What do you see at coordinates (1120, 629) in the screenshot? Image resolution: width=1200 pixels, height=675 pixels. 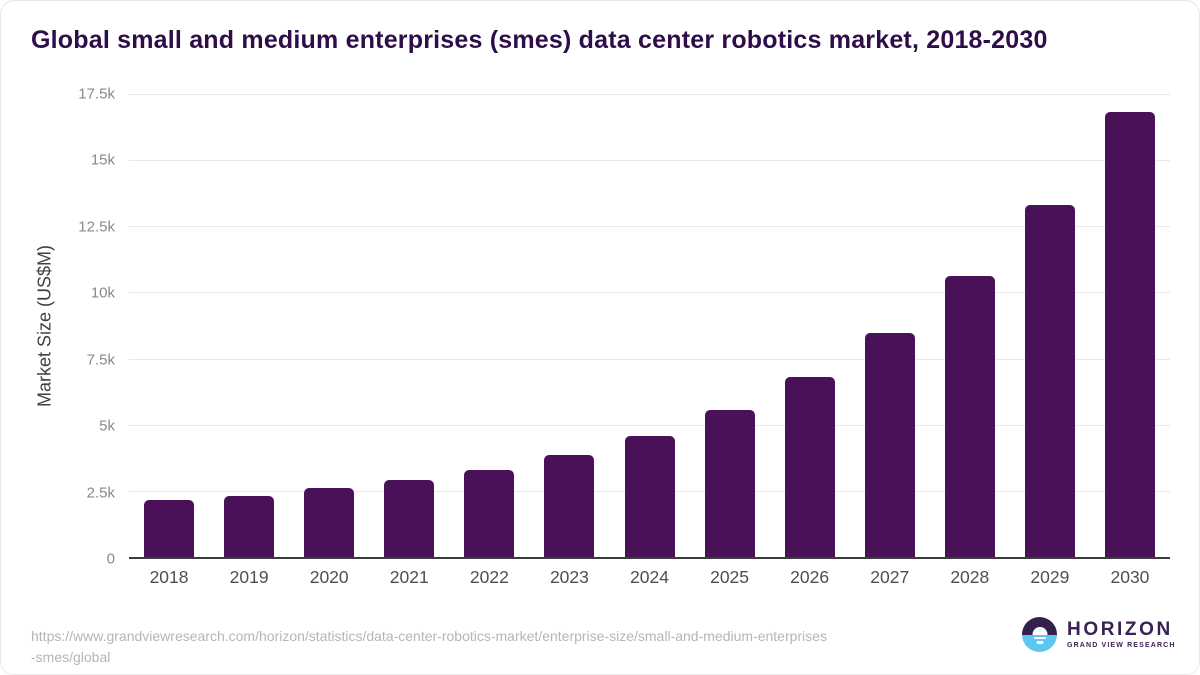 I see `logo-name: HORIZON` at bounding box center [1120, 629].